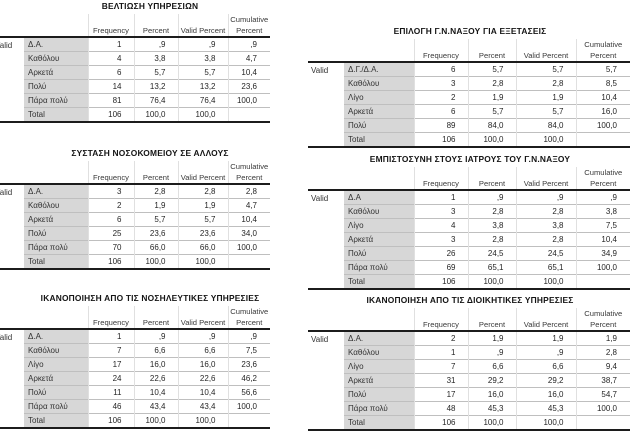 This screenshot has width=640, height=442. I want to click on table-row: Καθόλου 1,9,9 2,8, so click(469, 352).